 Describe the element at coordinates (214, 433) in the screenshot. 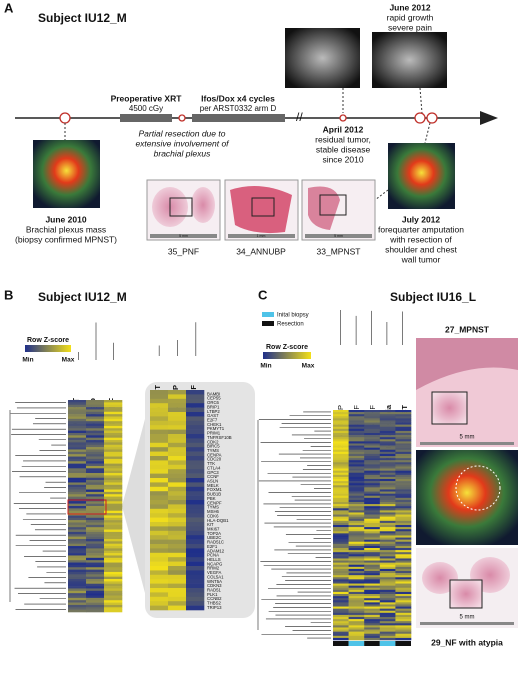

I see `gene-label: PRIM1` at that location.